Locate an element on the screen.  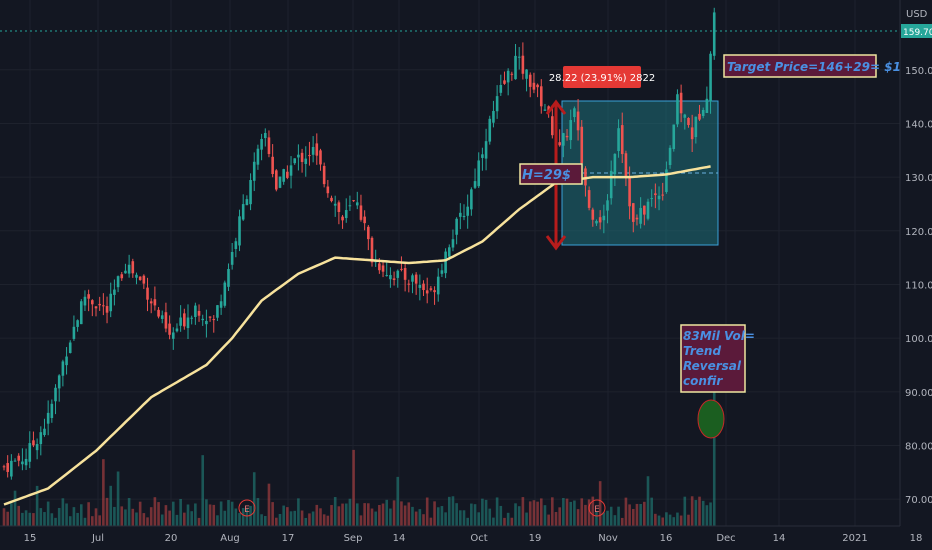
price-axis is located at coordinates (916, 275).